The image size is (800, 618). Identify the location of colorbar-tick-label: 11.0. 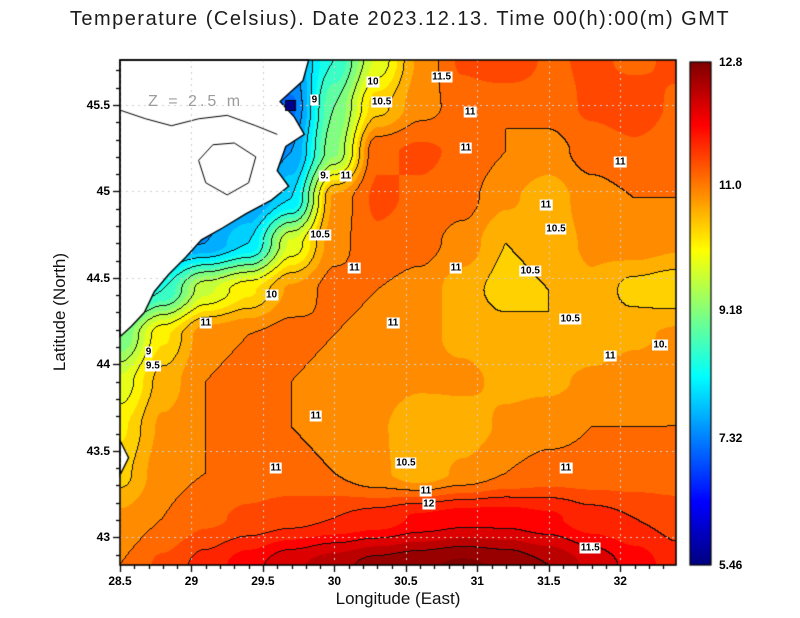
(730, 185).